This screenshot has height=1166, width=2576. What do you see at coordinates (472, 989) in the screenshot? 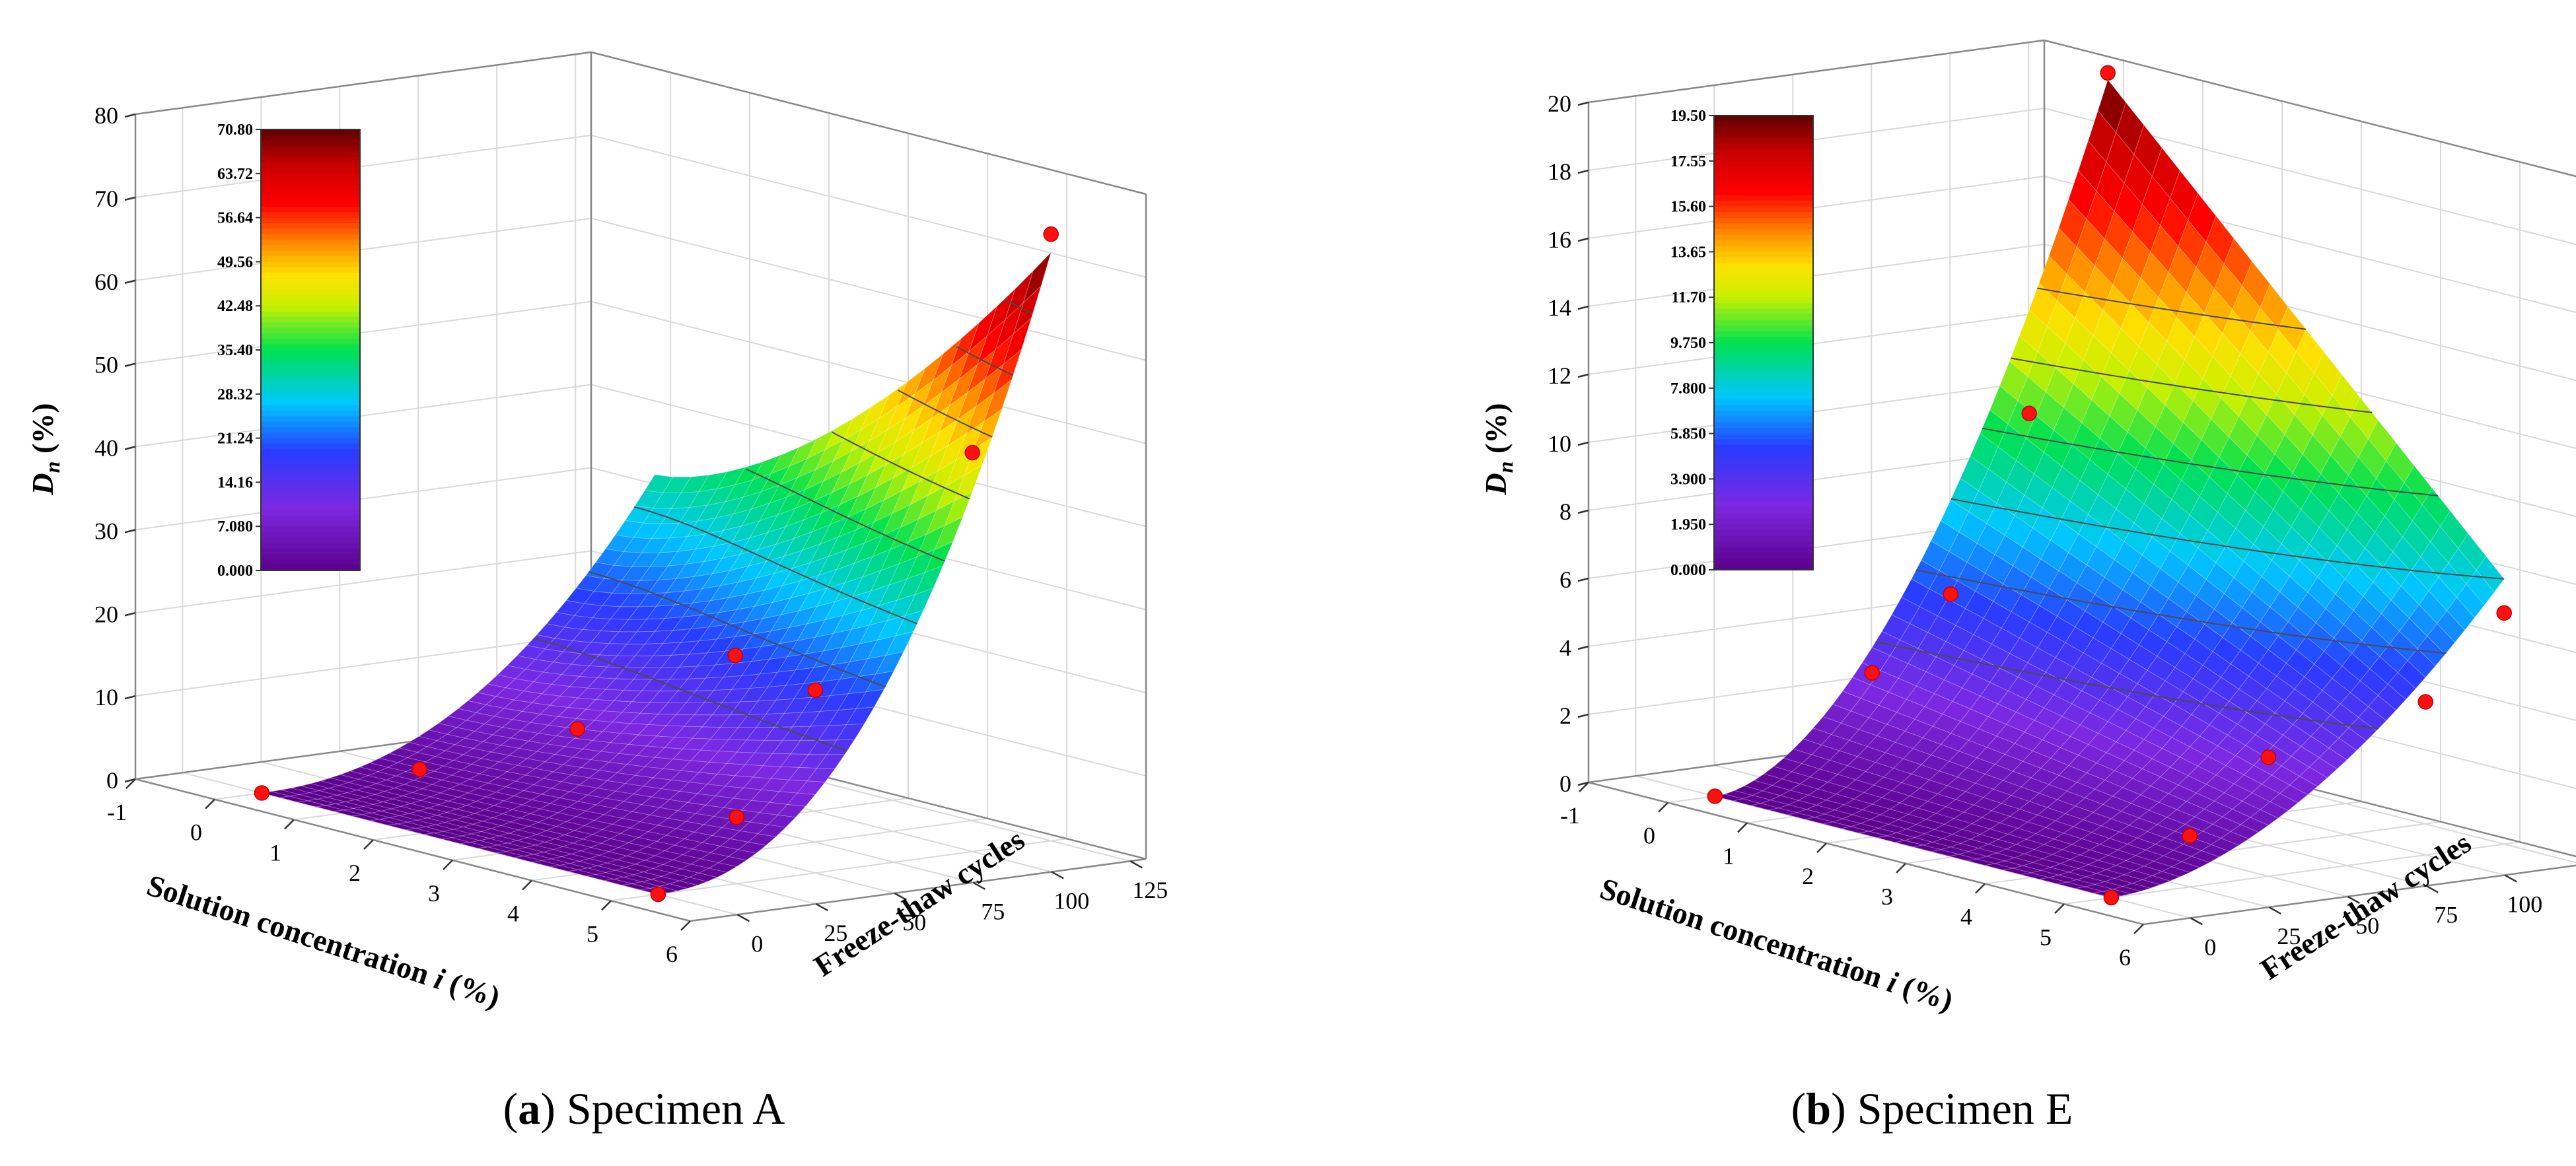
I see `x-axis-title-unit: (%)` at bounding box center [472, 989].